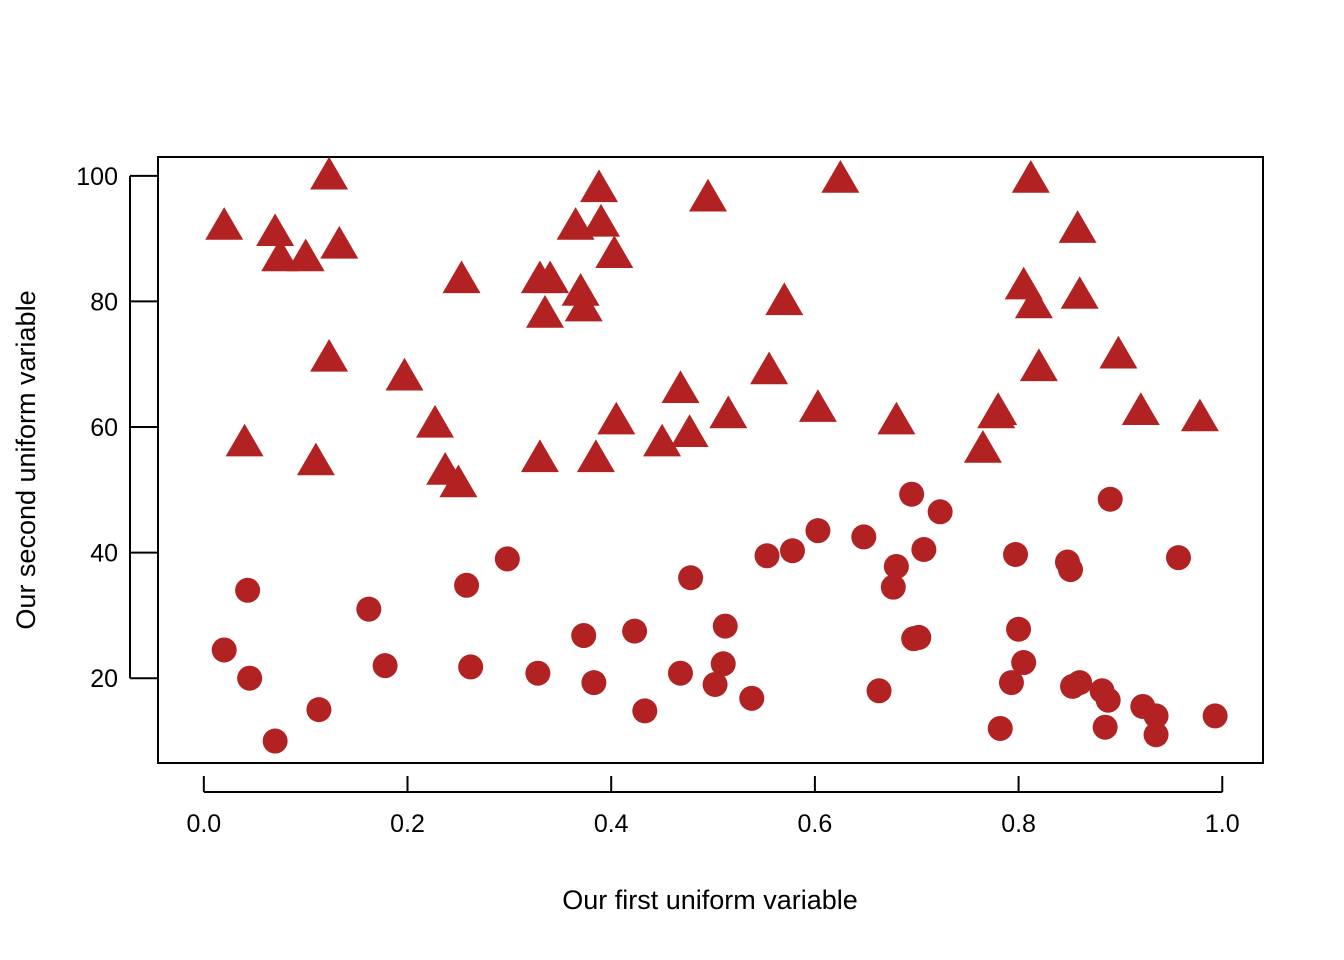  I want to click on x-tick-label: 0.4, so click(611, 824).